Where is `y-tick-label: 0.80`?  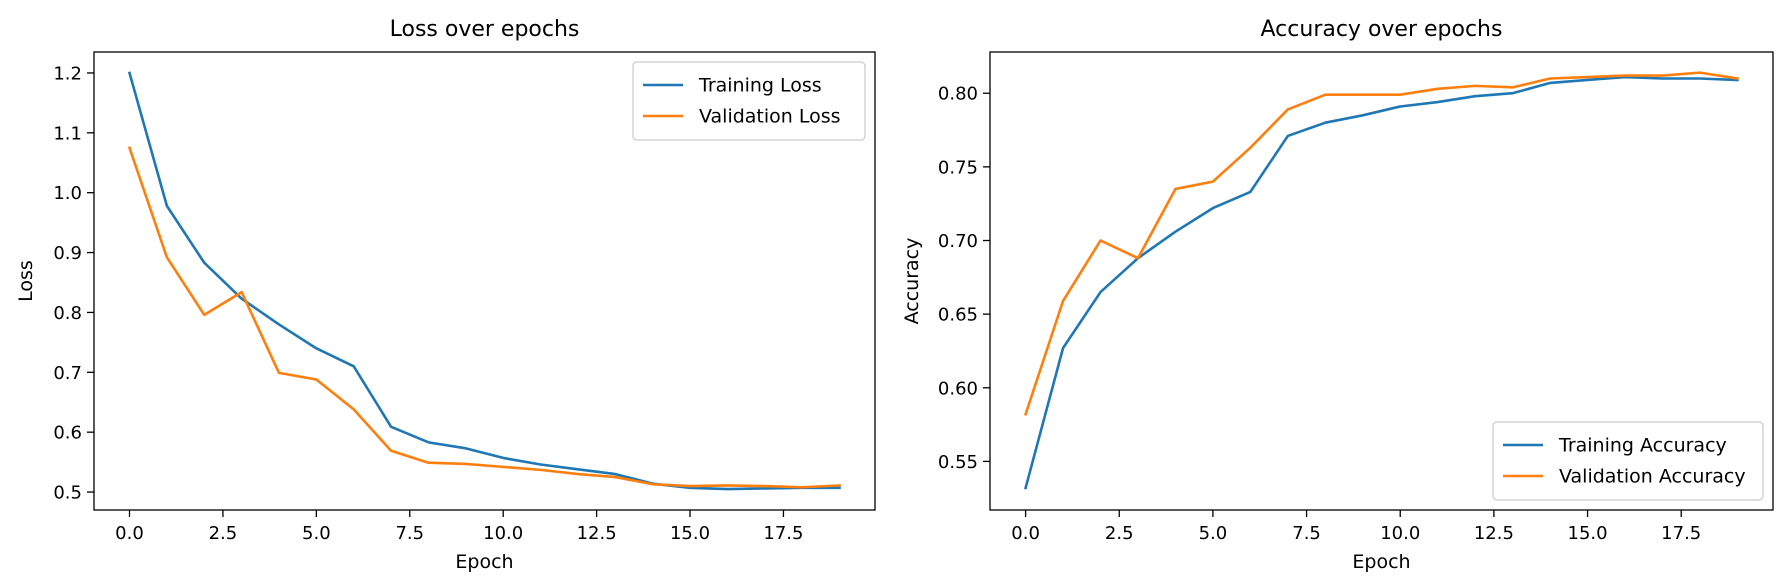
y-tick-label: 0.80 is located at coordinates (958, 94).